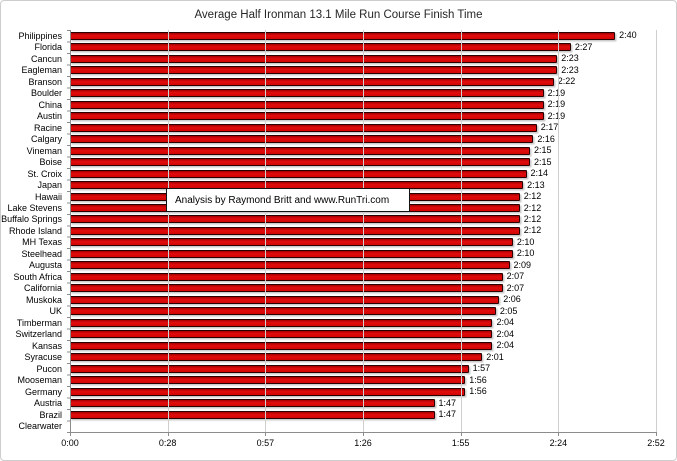 Image resolution: width=677 pixels, height=461 pixels. What do you see at coordinates (536, 184) in the screenshot?
I see `bar-value-label: 2:13` at bounding box center [536, 184].